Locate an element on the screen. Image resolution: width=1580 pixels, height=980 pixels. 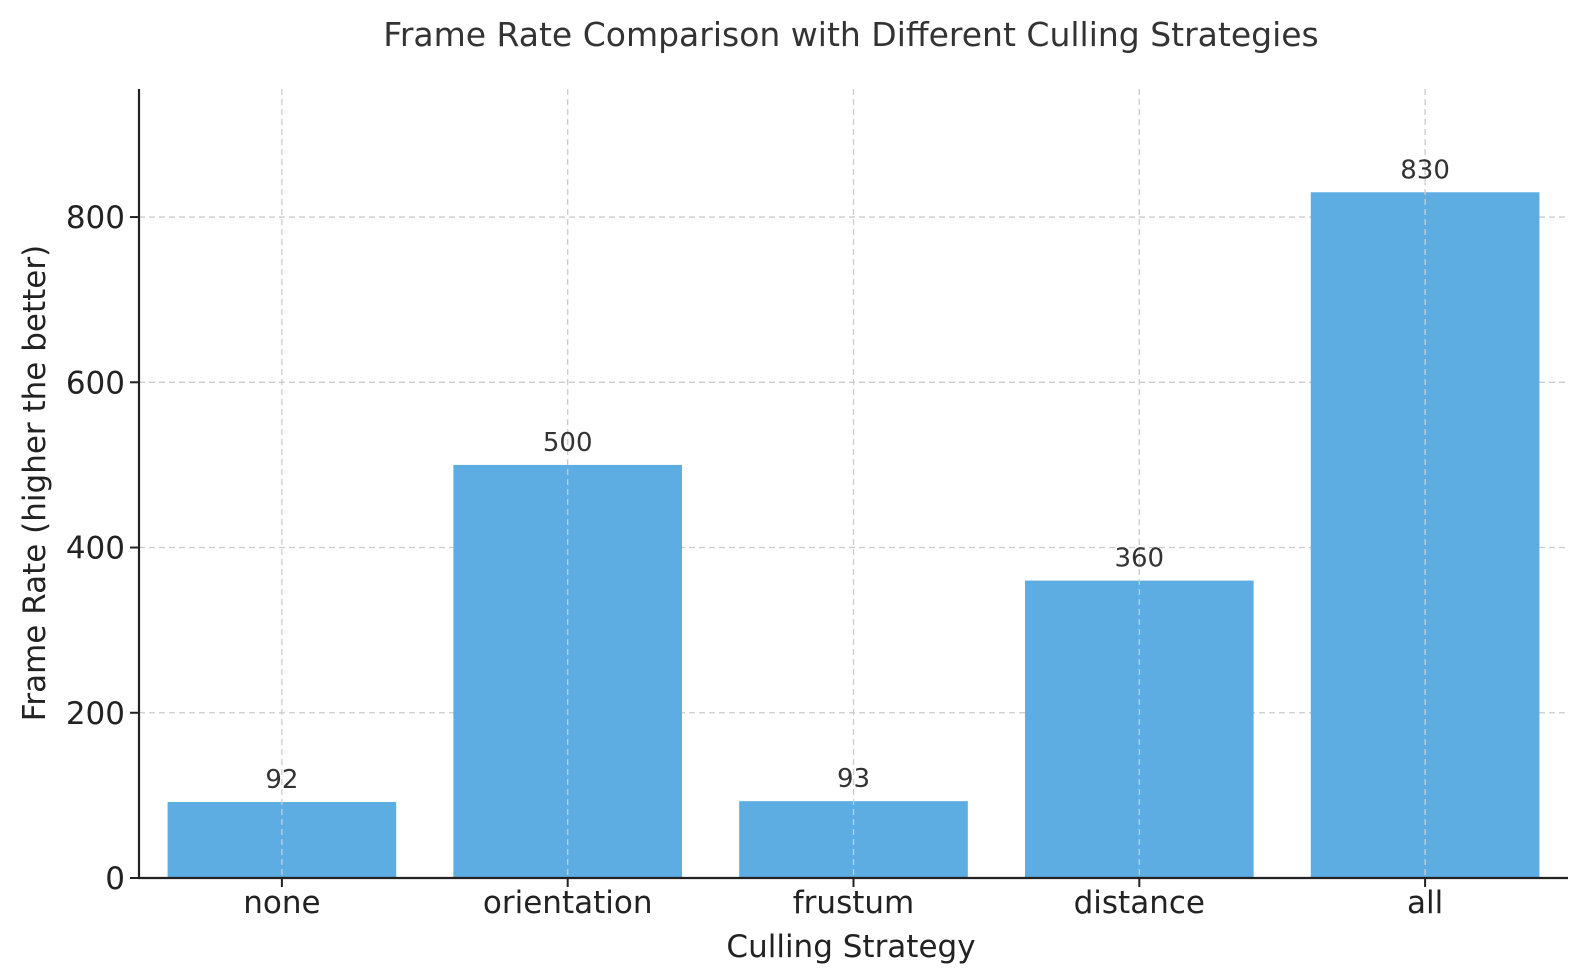
y-tick-label-800: 800 is located at coordinates (95, 218).